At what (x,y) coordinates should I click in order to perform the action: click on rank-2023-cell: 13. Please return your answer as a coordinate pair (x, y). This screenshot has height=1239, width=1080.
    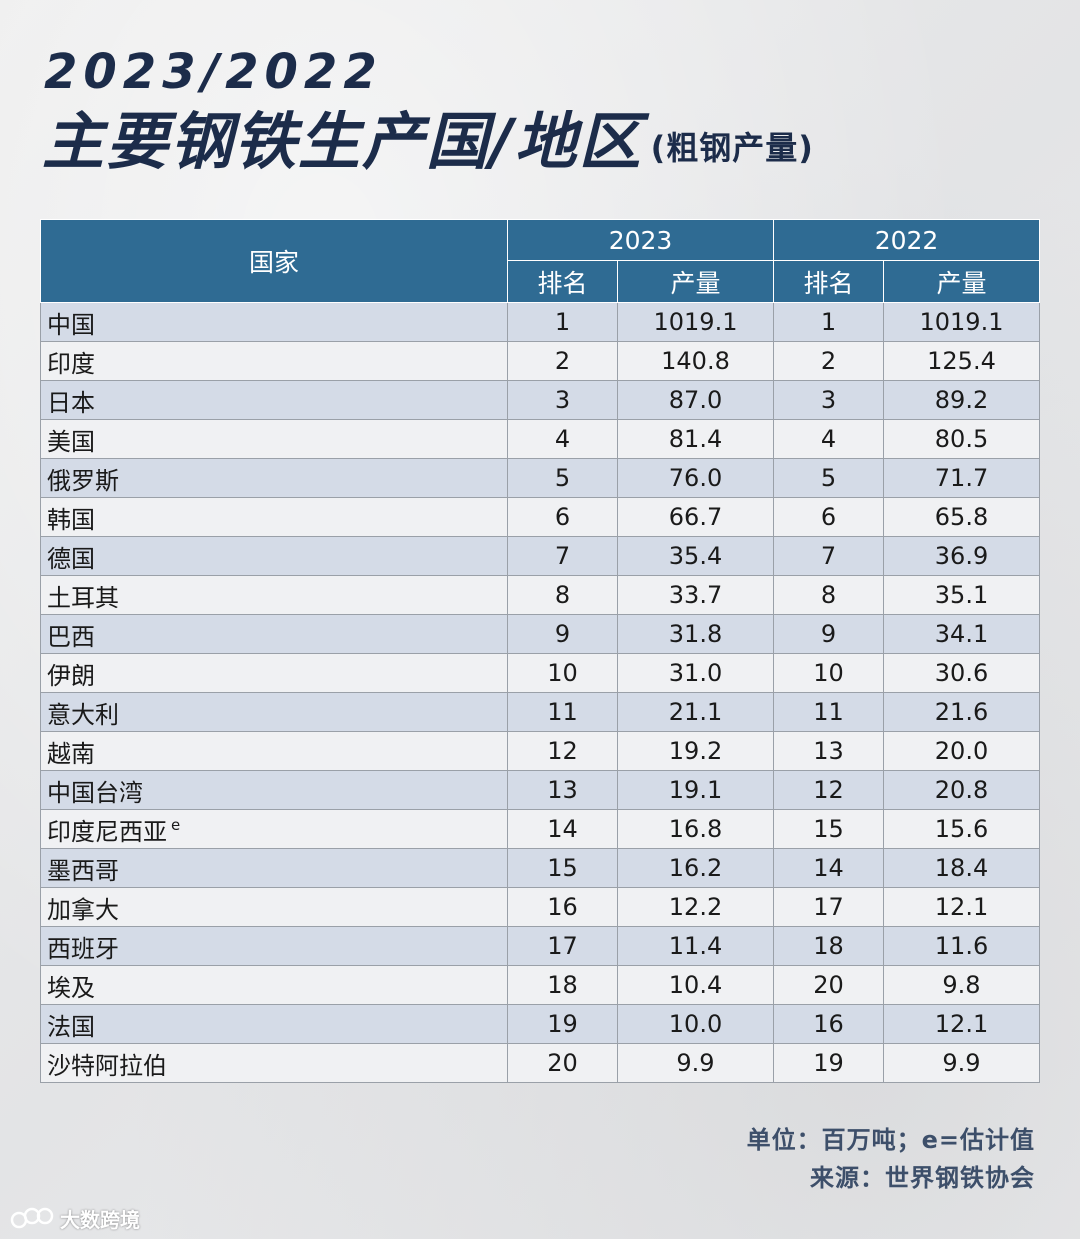
    Looking at the image, I should click on (562, 790).